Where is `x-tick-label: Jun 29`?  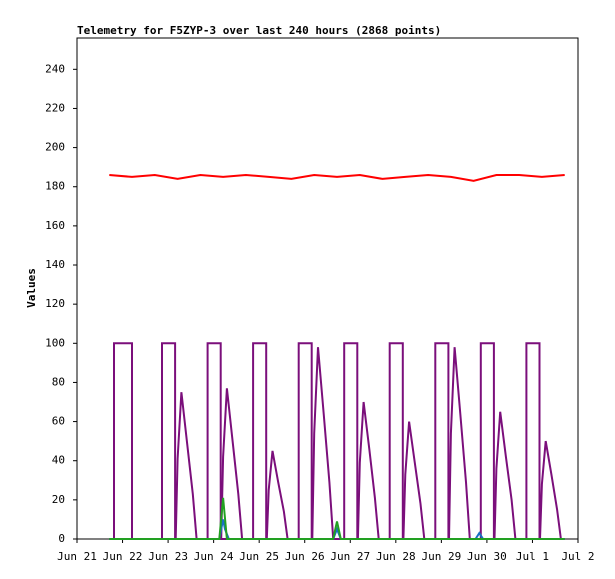 x-tick-label: Jun 29 is located at coordinates (441, 556).